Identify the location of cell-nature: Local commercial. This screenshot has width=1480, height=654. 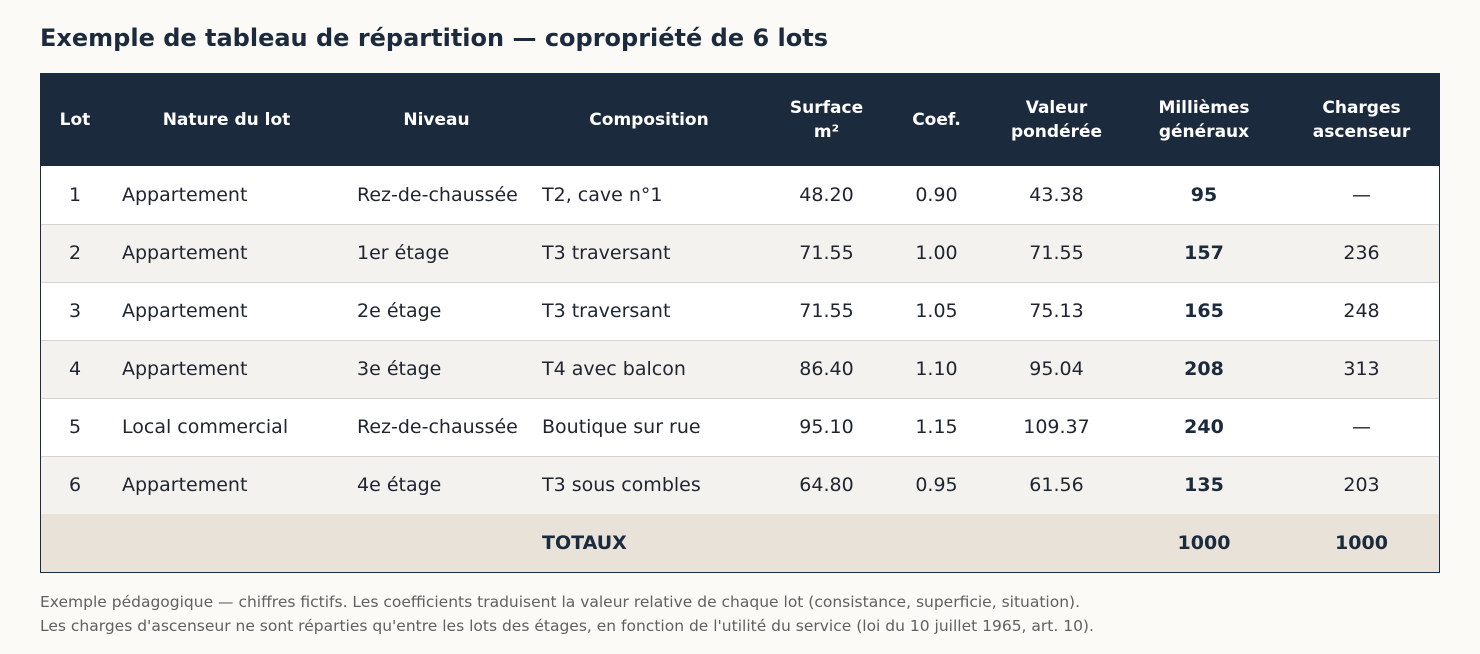
(226, 427).